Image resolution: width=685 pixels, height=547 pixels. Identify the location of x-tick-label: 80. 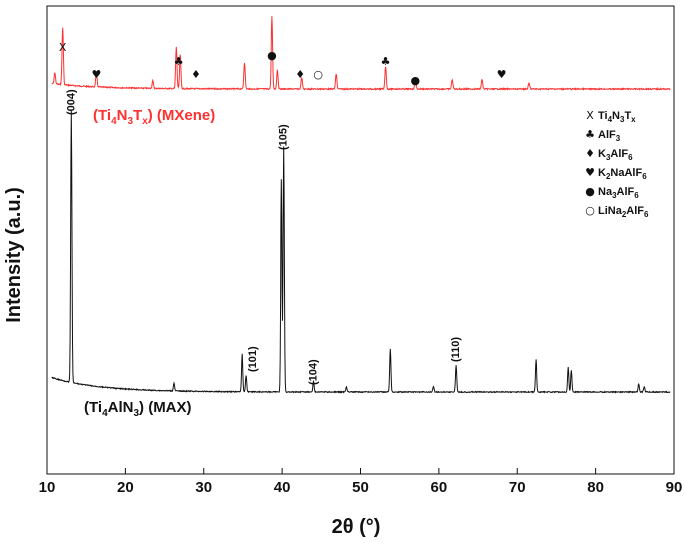
(595, 487).